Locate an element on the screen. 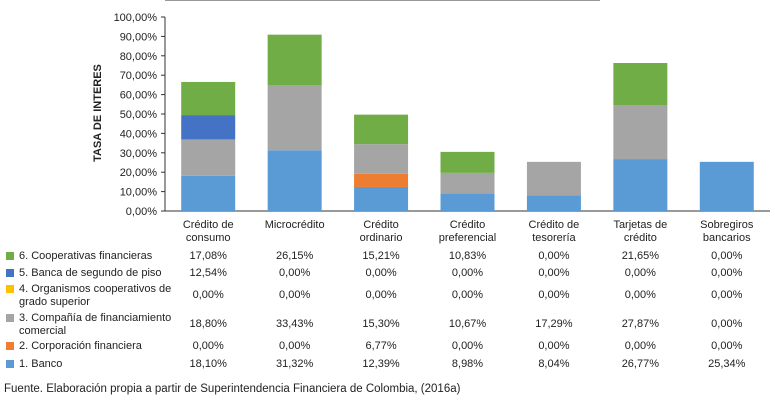 The height and width of the screenshot is (403, 775). category-label: tesorería is located at coordinates (554, 238).